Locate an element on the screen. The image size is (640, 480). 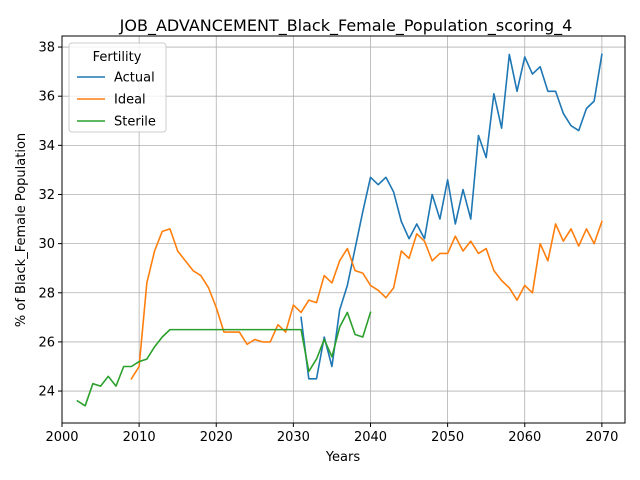
y-tick-label: 28 is located at coordinates (46, 293).